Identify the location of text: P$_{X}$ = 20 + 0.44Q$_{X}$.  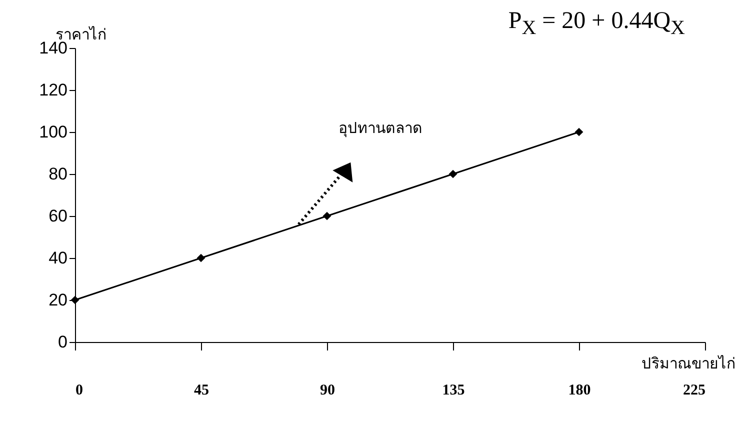
(596, 24).